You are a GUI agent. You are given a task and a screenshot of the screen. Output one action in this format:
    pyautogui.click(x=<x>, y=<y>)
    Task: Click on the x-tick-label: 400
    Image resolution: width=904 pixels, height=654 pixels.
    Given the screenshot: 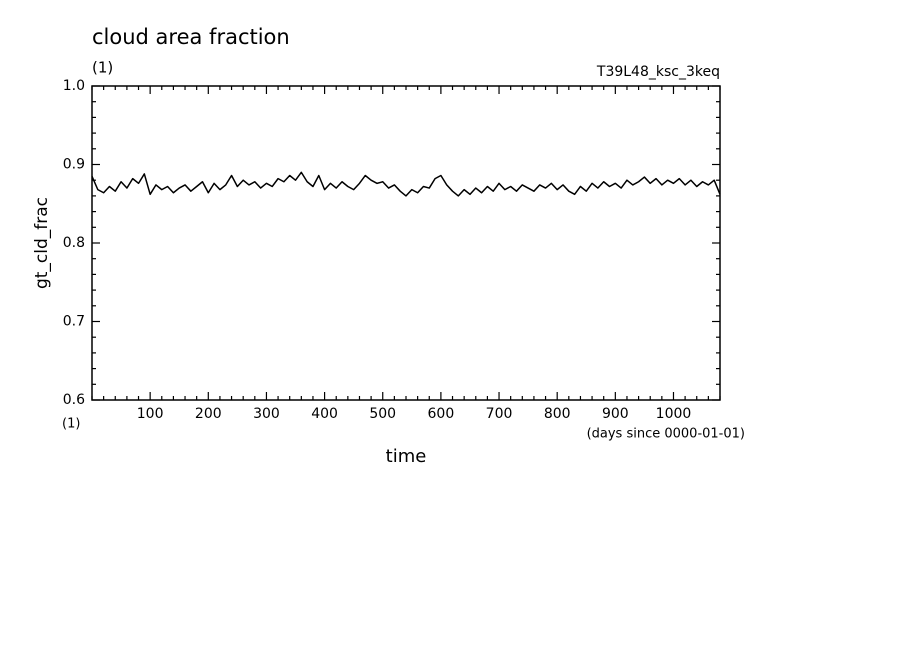 What is the action you would take?
    pyautogui.click(x=324, y=414)
    